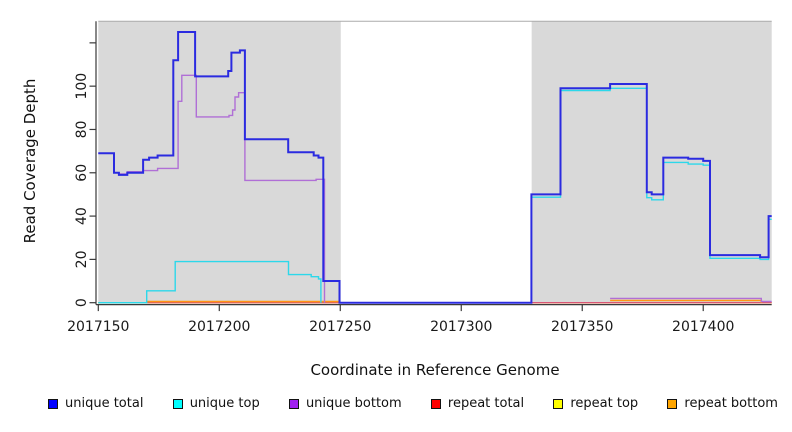 This screenshot has height=432, width=792. Describe the element at coordinates (293, 403) in the screenshot. I see `legend-swatch-unique-bottom` at that location.